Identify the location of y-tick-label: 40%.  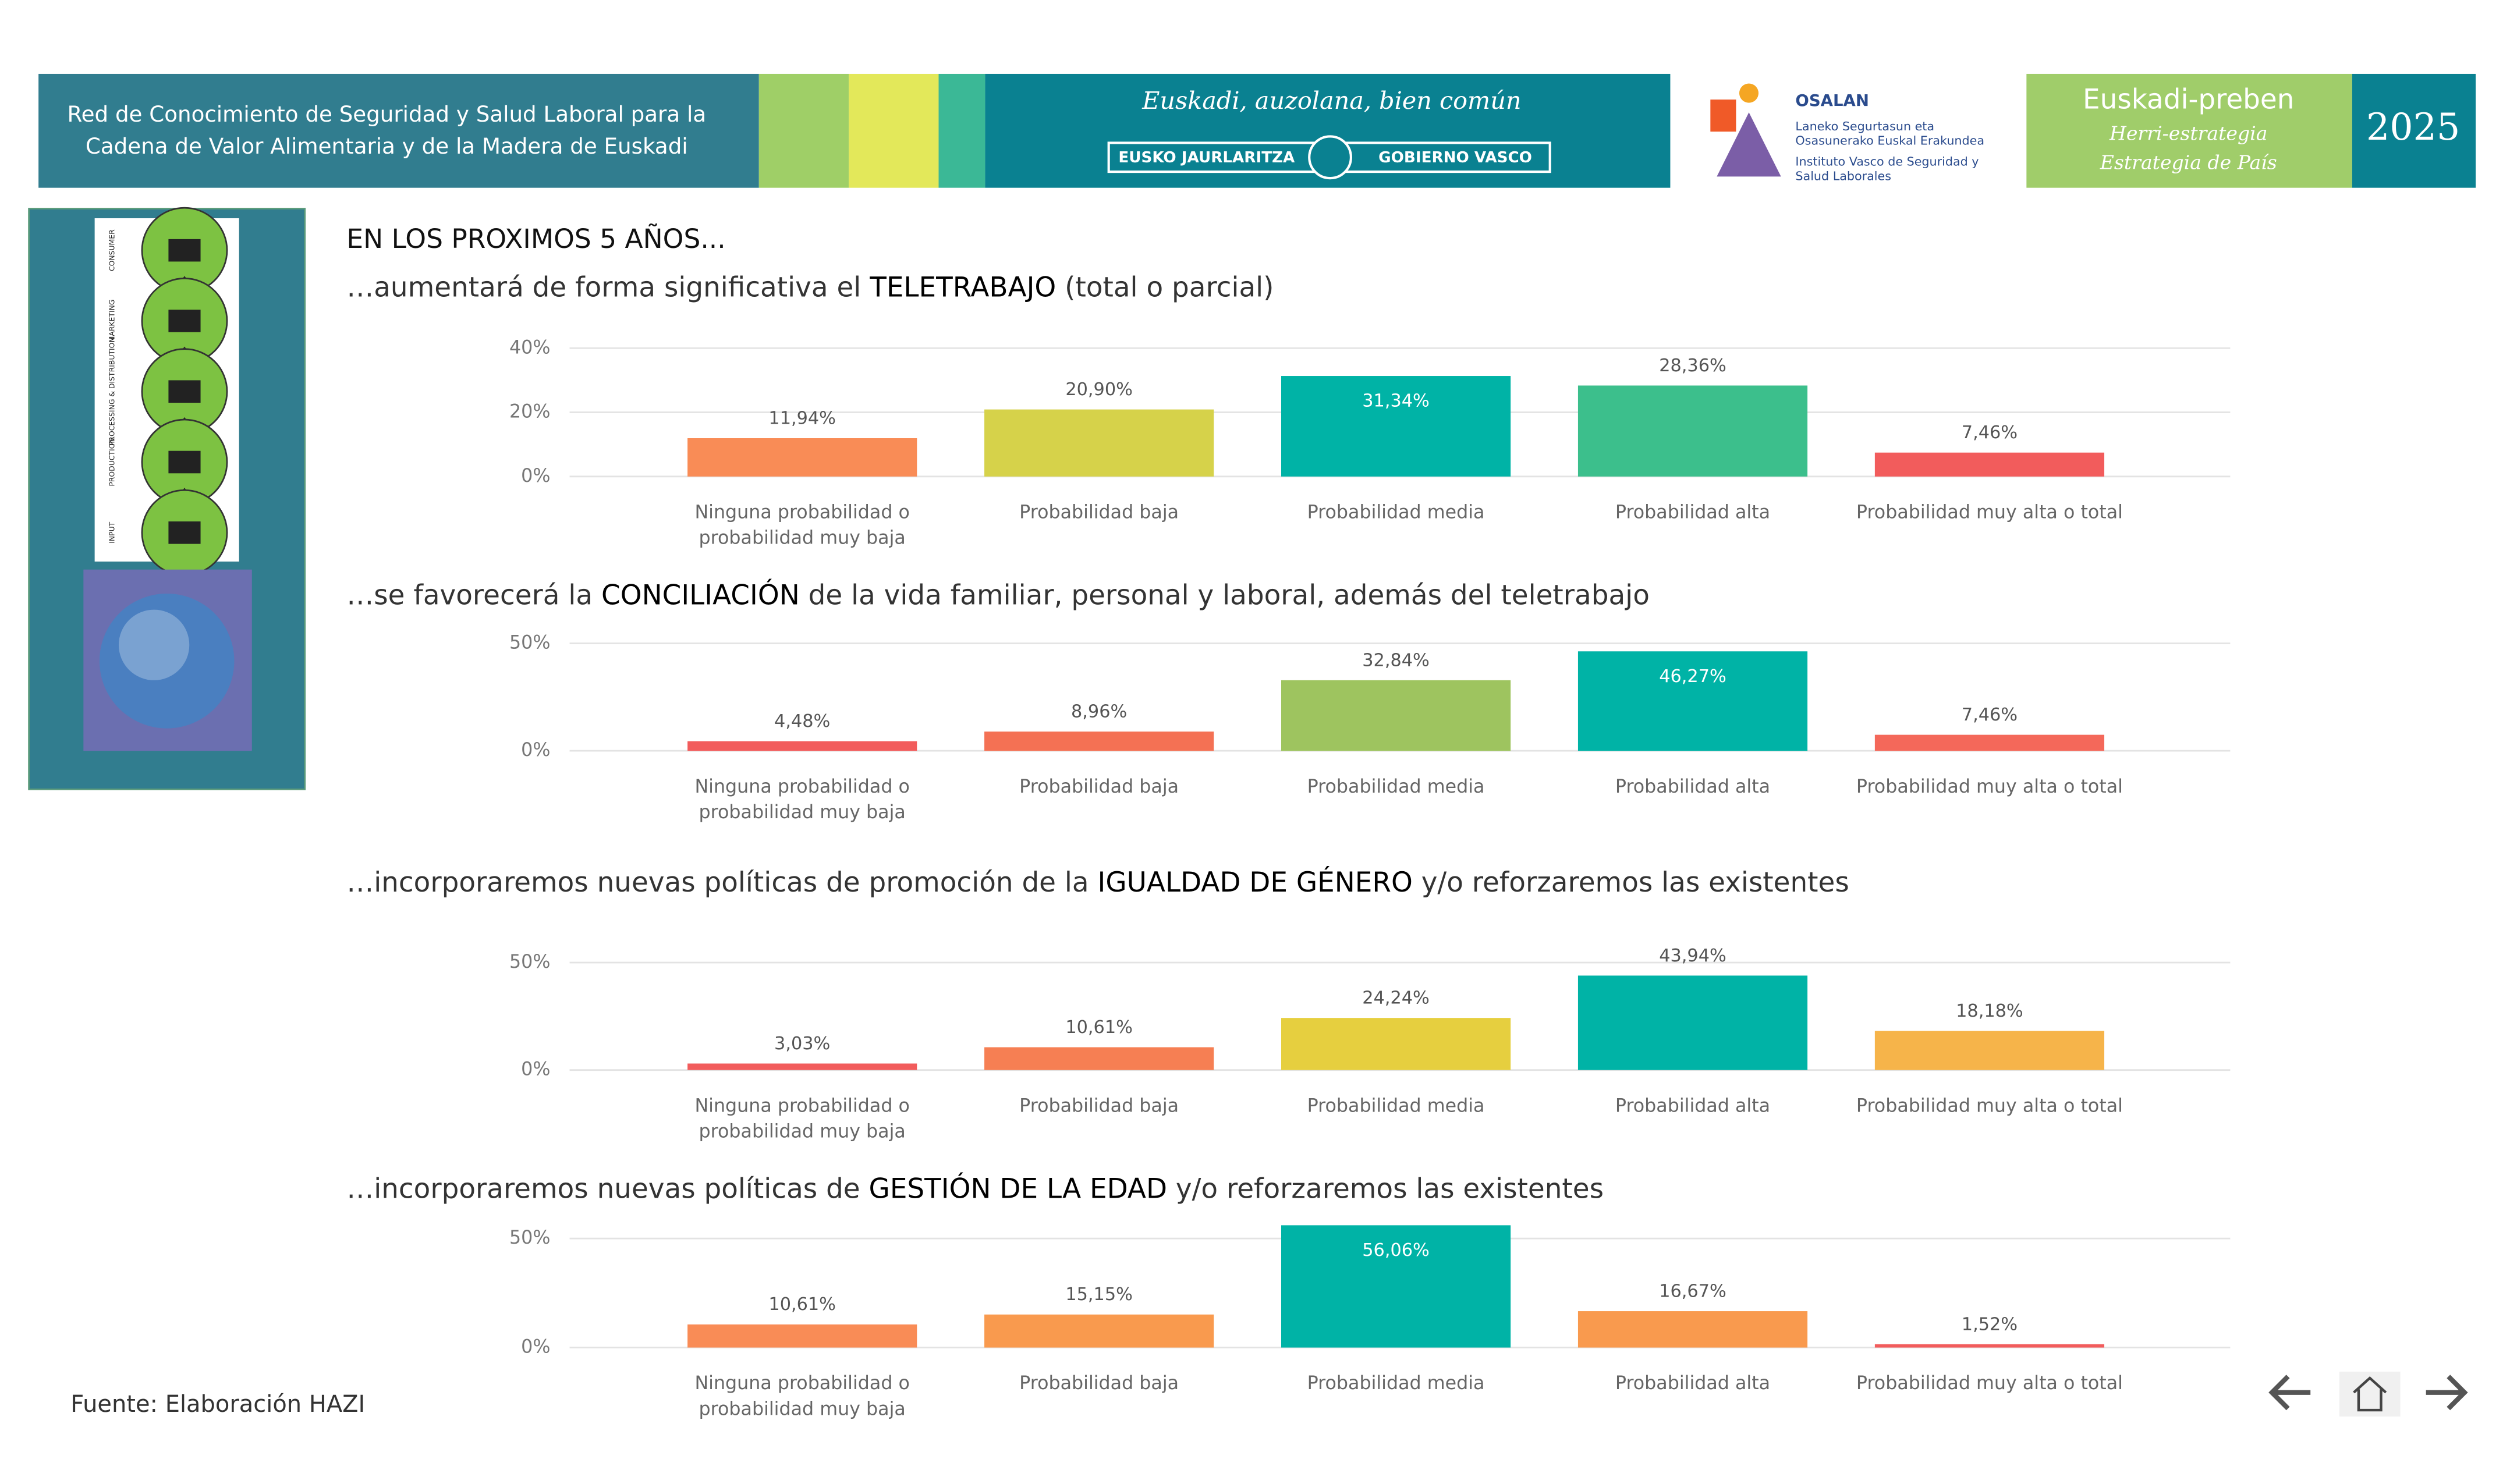
(529, 347).